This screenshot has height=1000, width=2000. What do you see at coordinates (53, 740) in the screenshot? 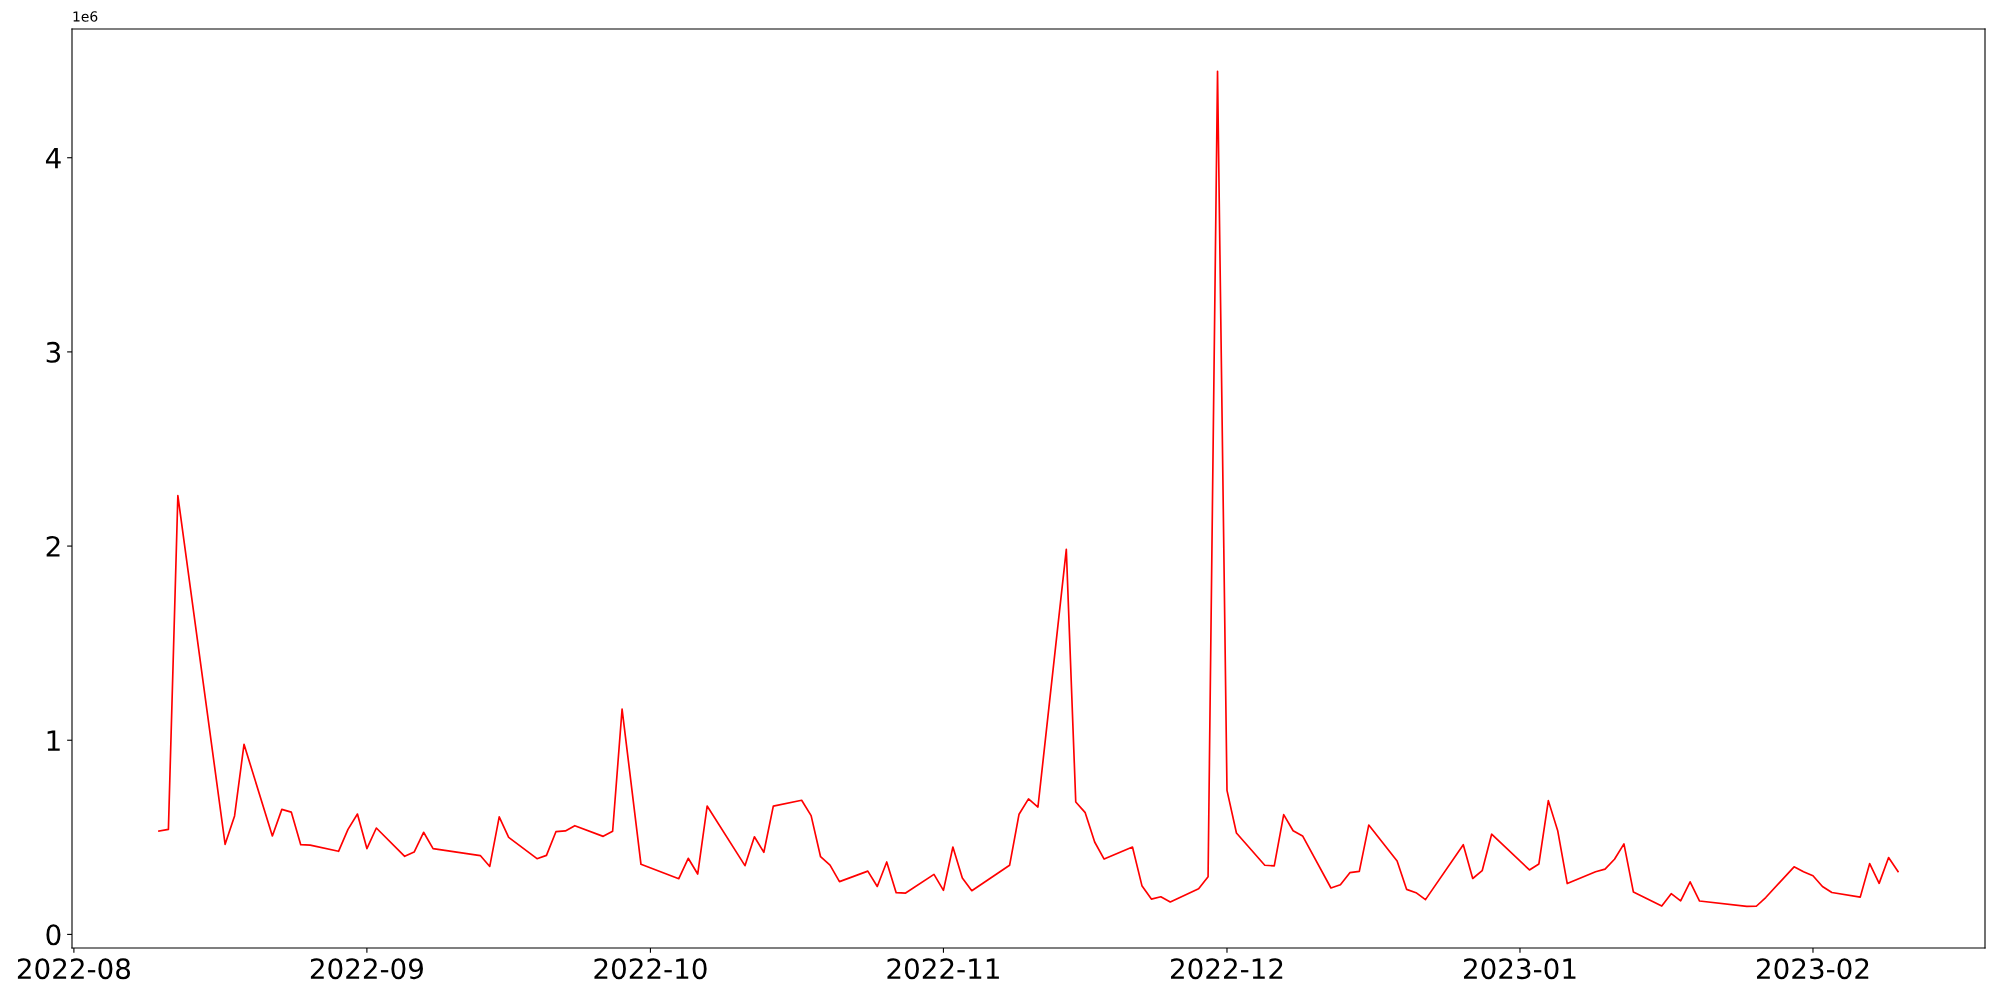
I see `y-tick-label: 1` at bounding box center [53, 740].